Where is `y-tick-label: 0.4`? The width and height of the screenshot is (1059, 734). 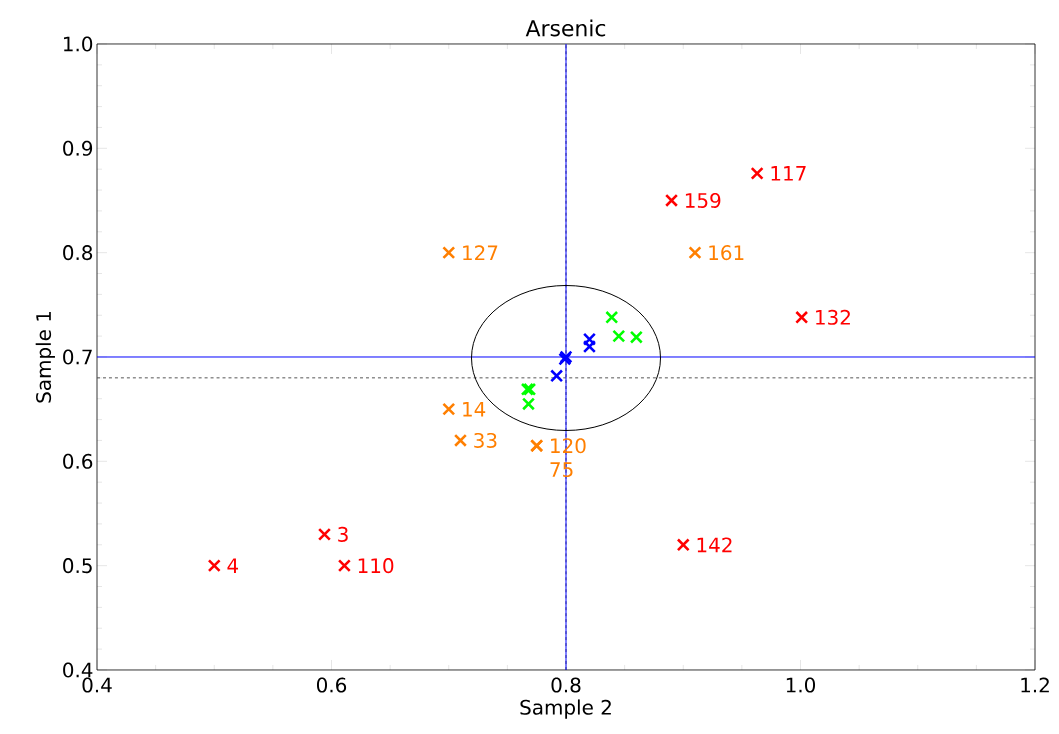 y-tick-label: 0.4 is located at coordinates (78, 670).